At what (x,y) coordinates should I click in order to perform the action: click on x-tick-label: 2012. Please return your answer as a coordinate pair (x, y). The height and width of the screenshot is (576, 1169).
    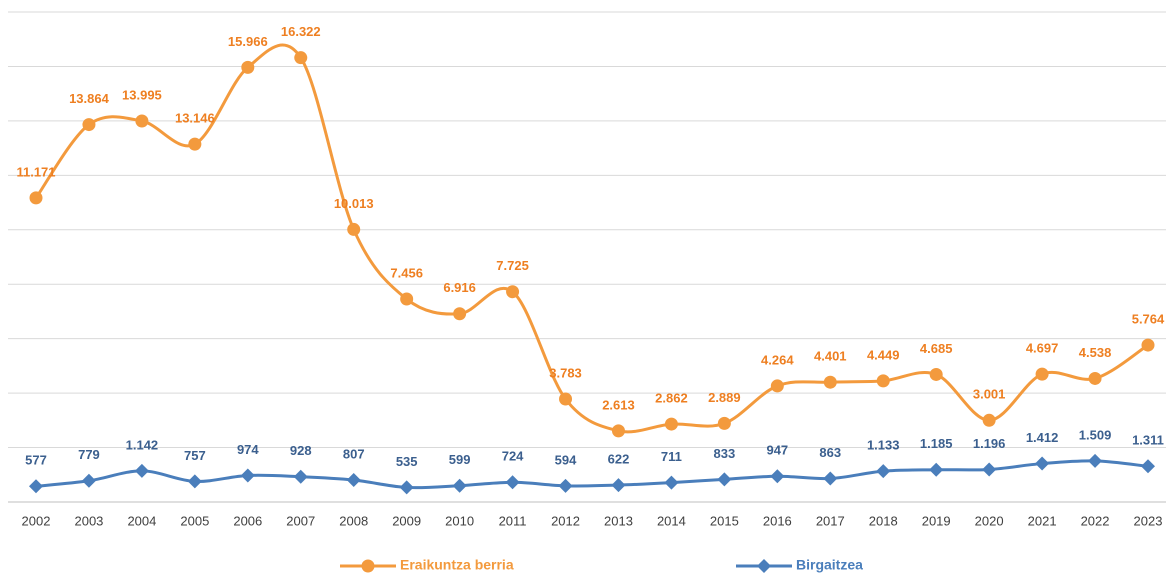
    Looking at the image, I should click on (565, 520).